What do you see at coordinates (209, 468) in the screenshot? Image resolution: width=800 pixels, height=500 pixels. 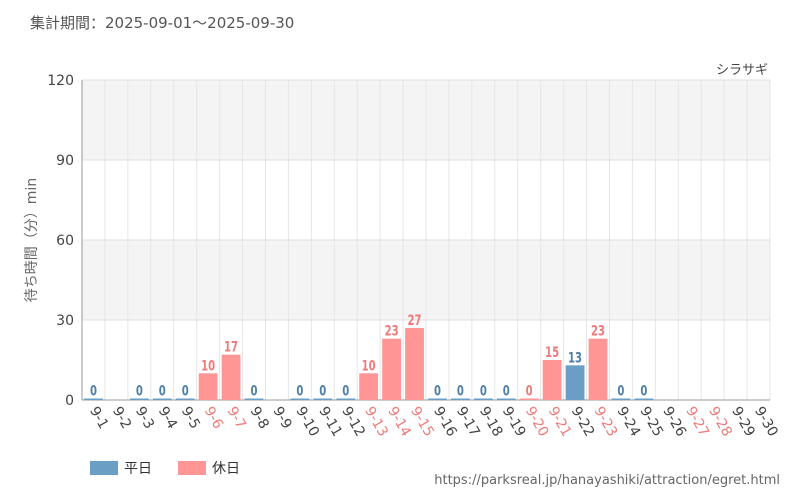 I see `legend-item-holiday: 休日` at bounding box center [209, 468].